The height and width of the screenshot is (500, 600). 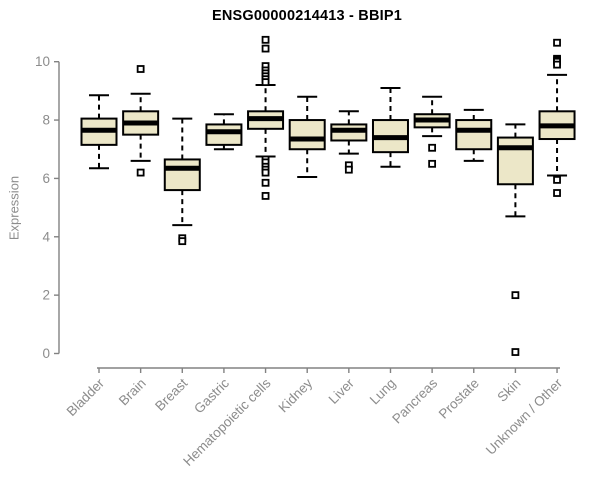 What do you see at coordinates (296, 395) in the screenshot?
I see `x-tick-label-kidney: Kidney` at bounding box center [296, 395].